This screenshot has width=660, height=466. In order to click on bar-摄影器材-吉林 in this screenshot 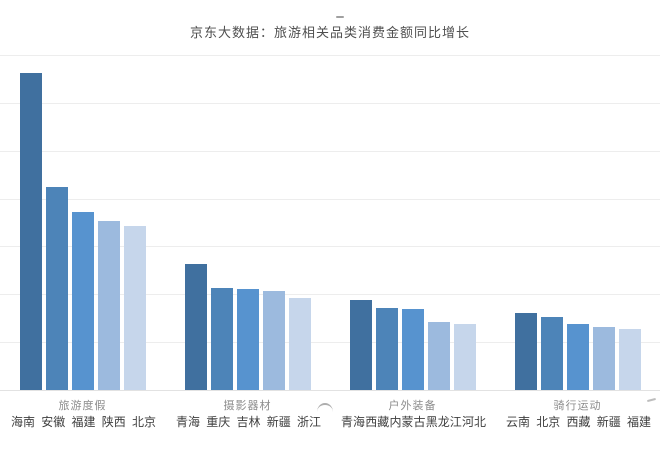, I will do `click(247, 339)`.